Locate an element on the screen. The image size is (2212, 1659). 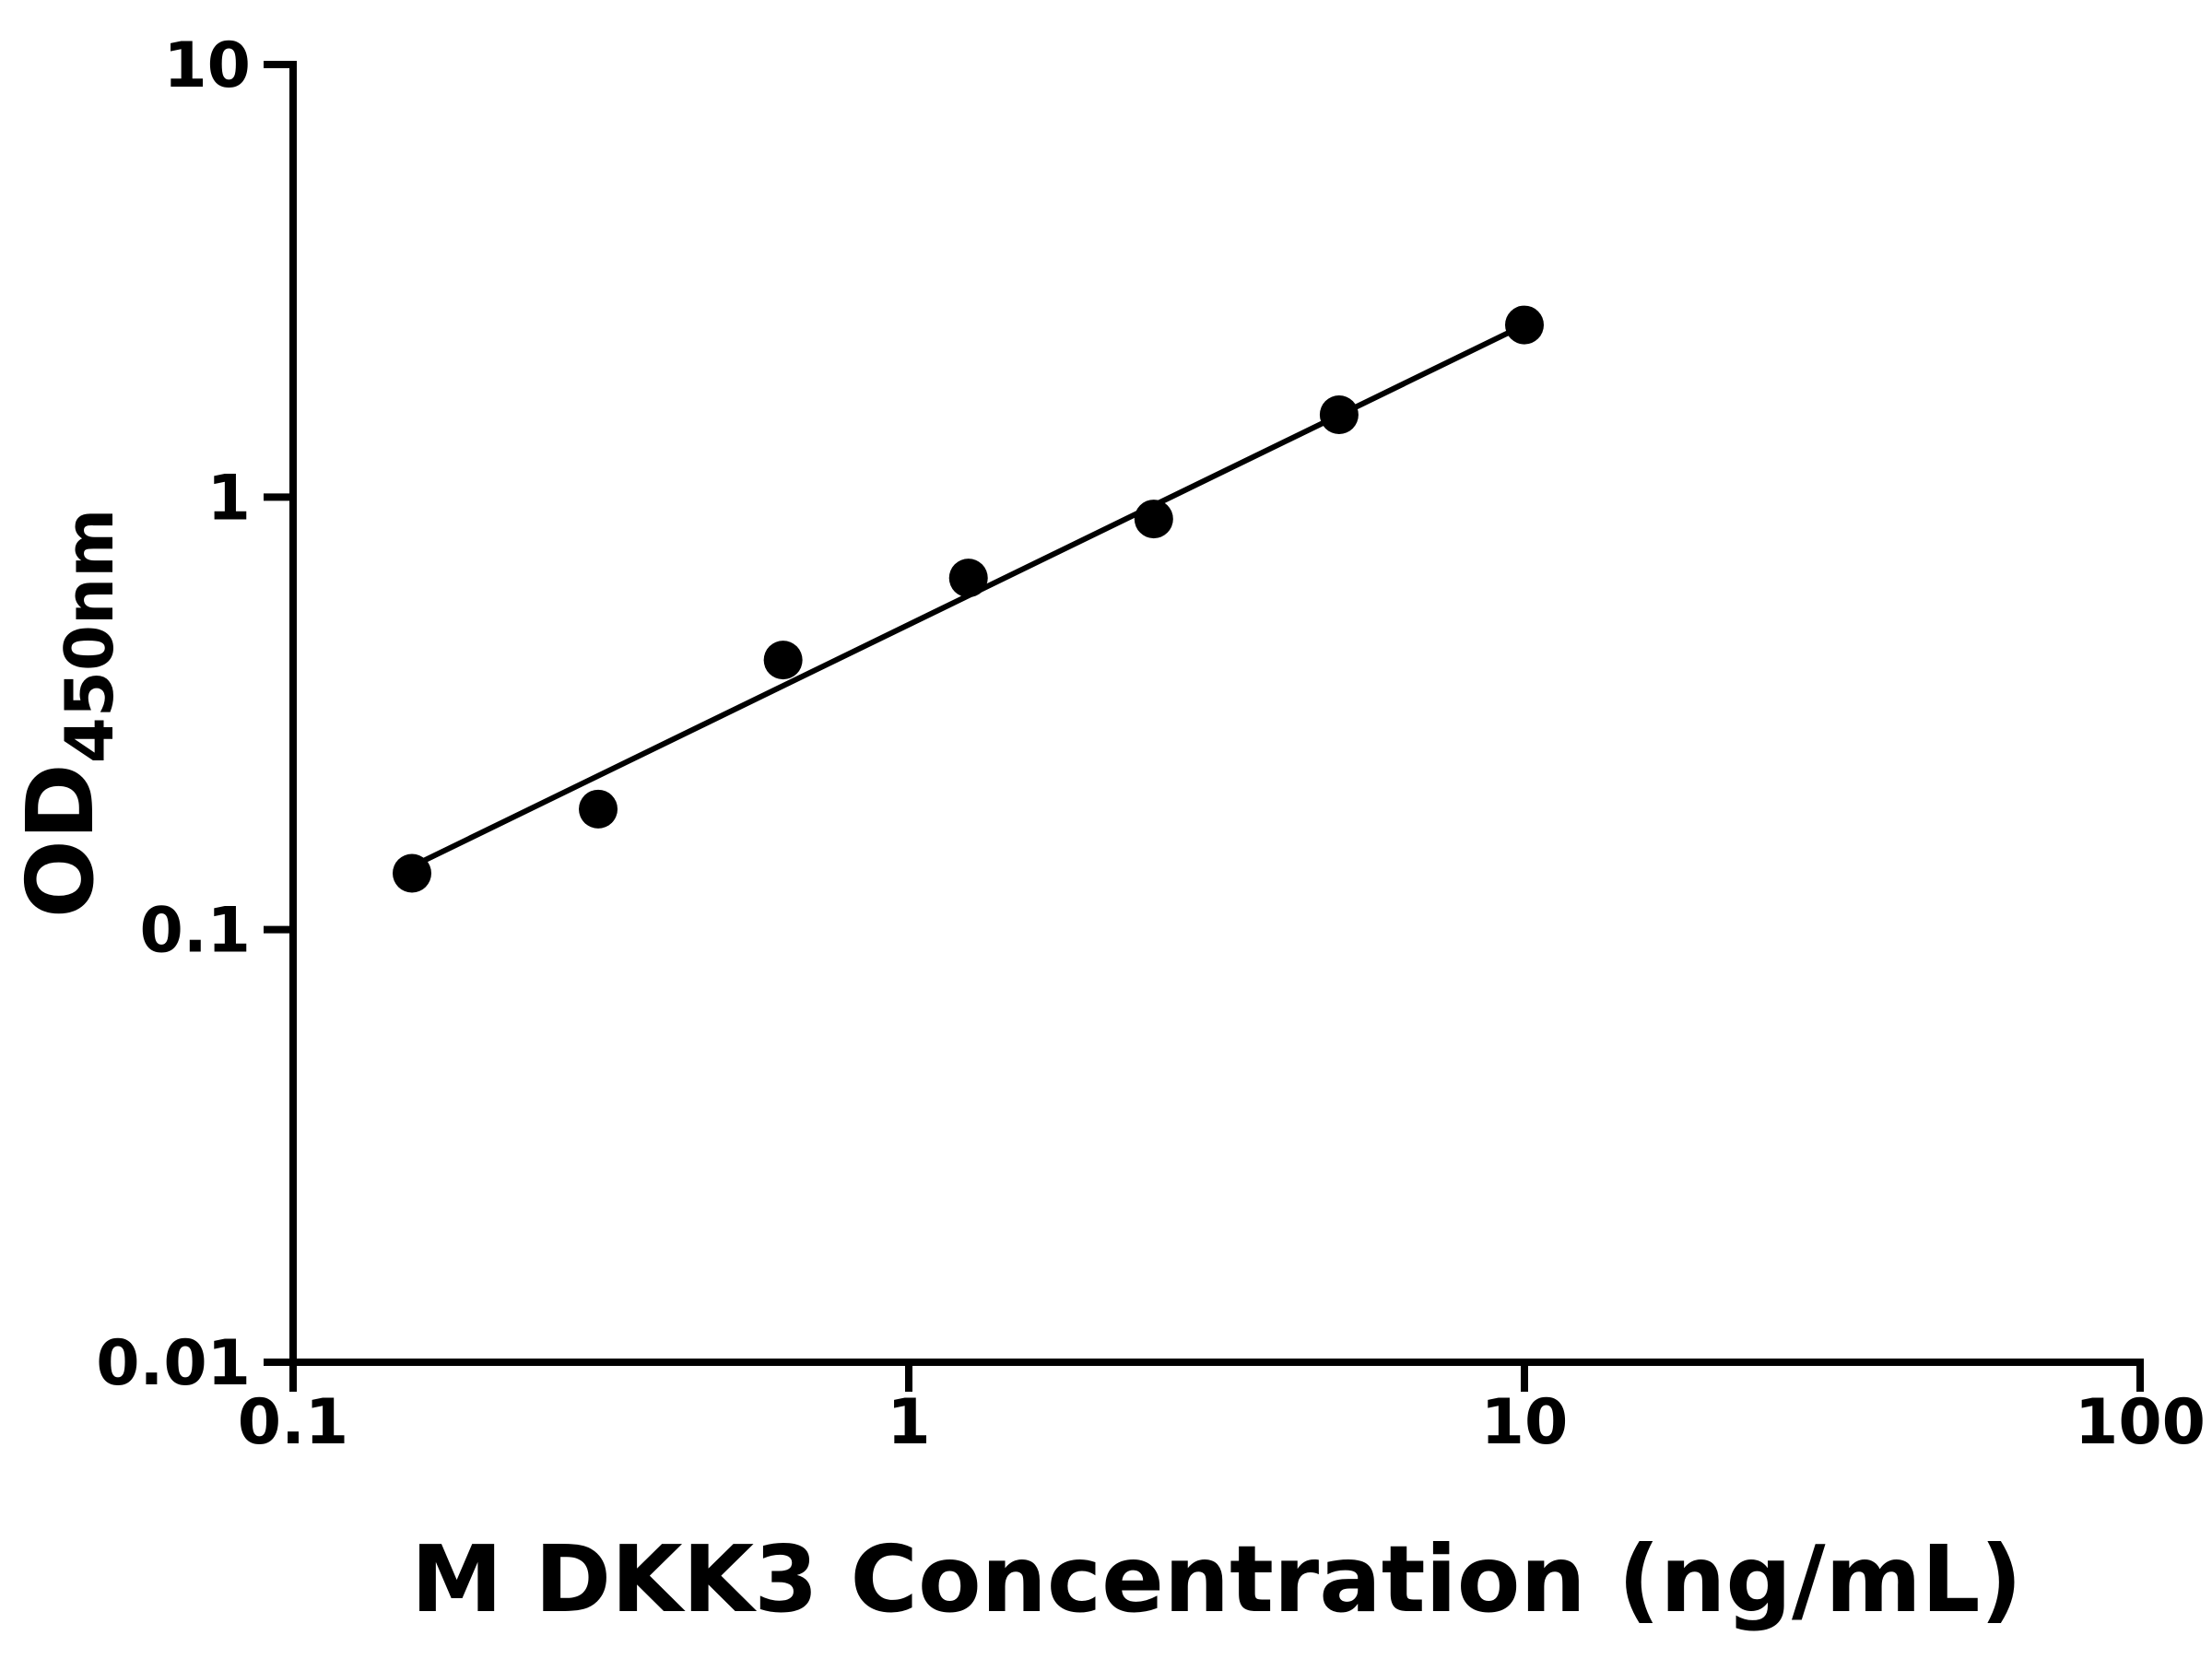
y-tick-label: 0.1 is located at coordinates (195, 931).